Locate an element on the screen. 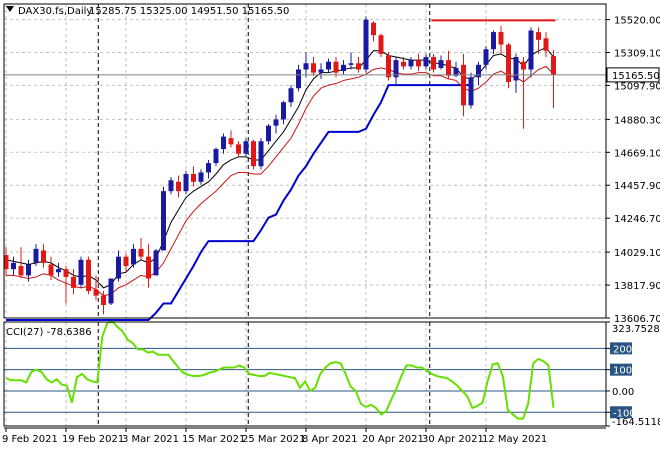  chart-title: DAX30.fs,Daily is located at coordinates (55, 11).